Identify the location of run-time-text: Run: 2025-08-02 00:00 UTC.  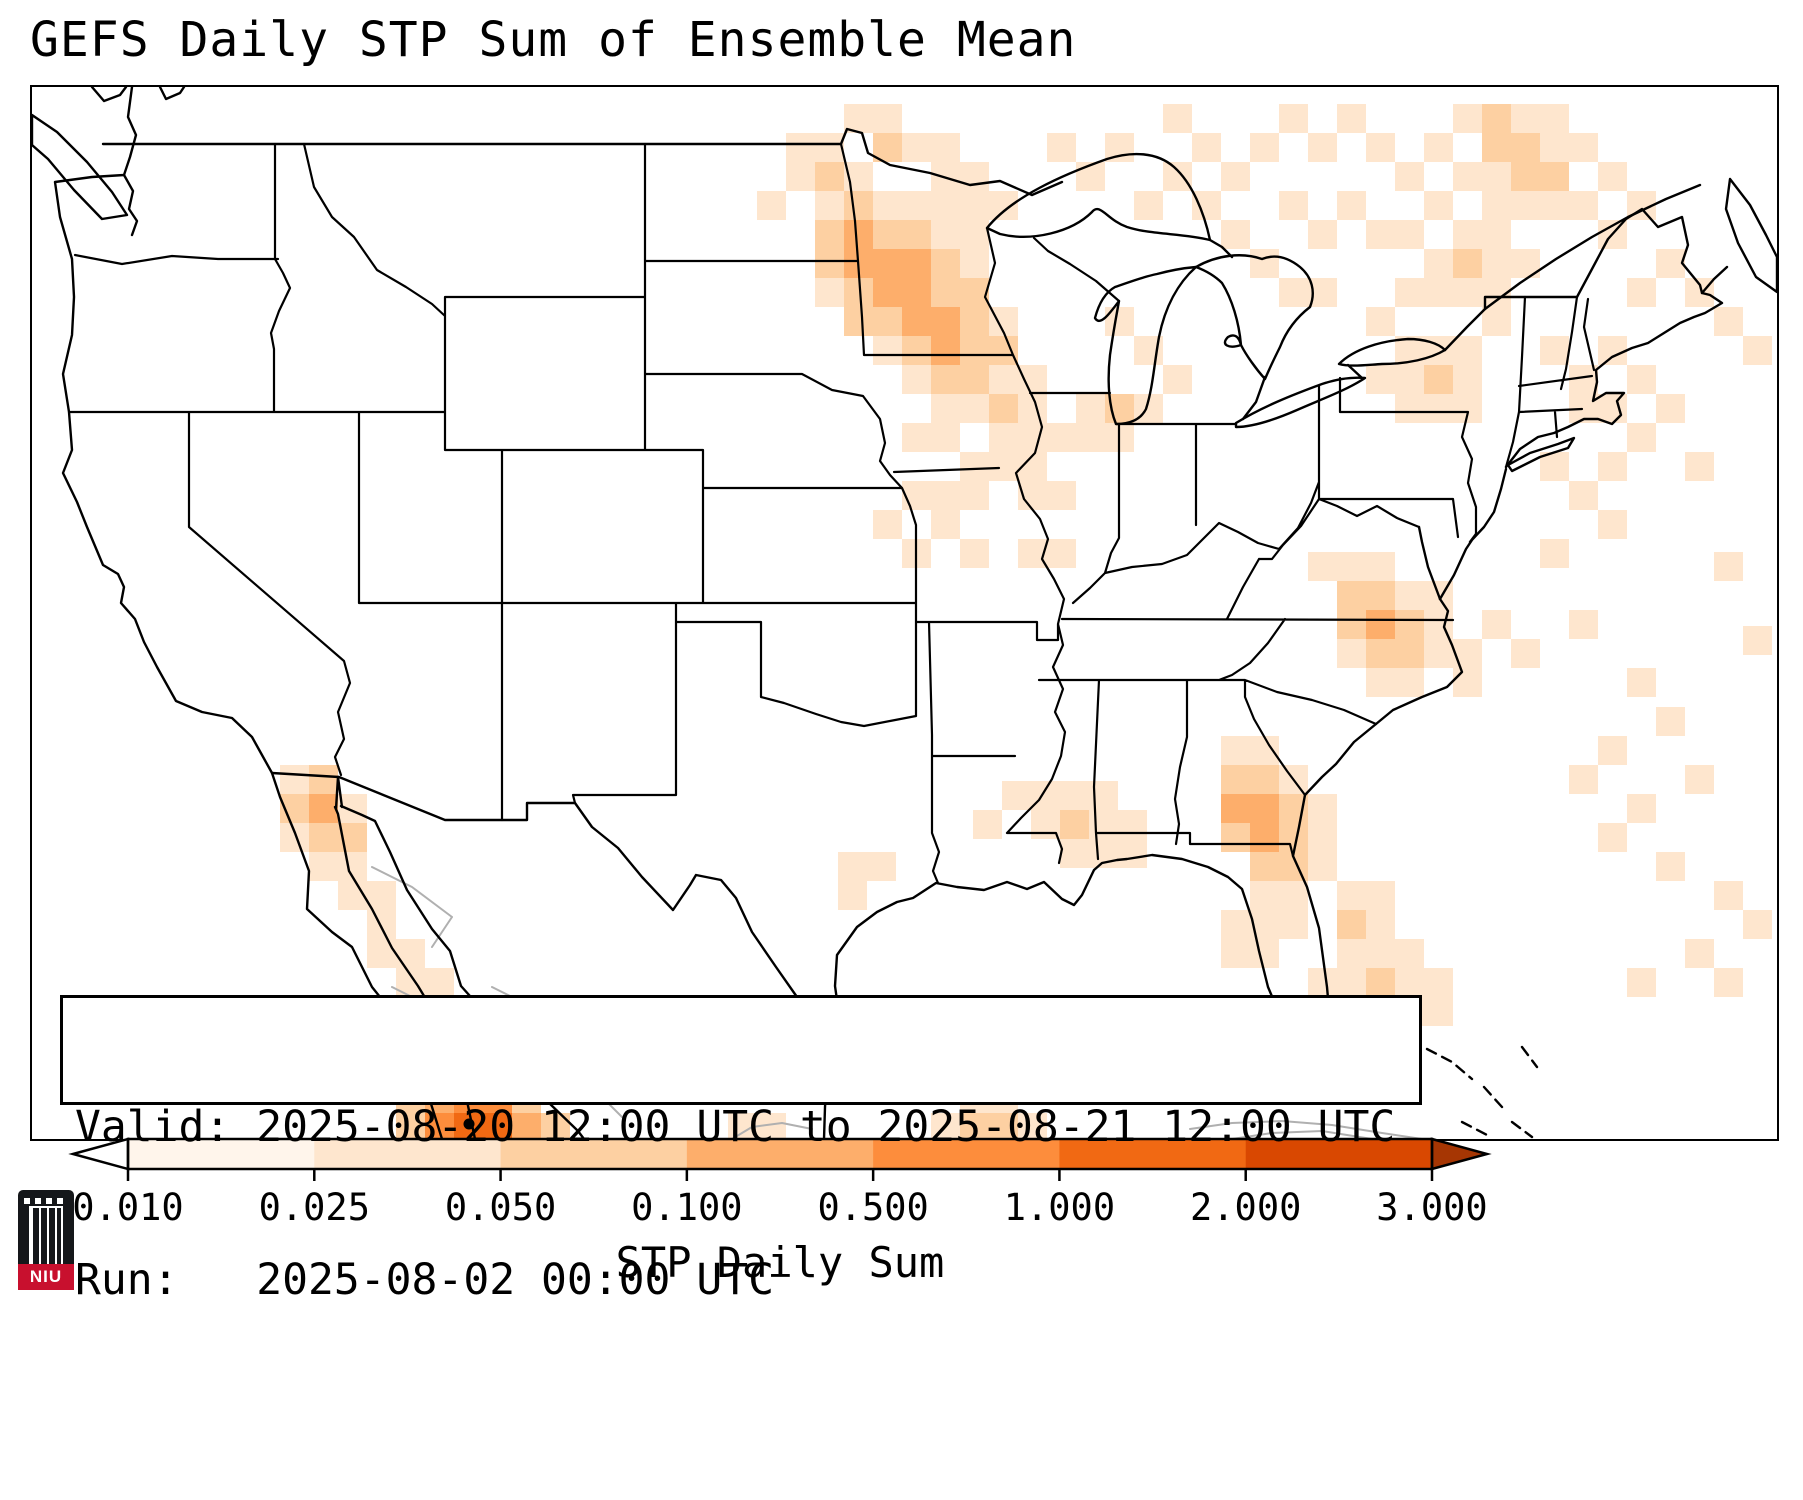
(424, 1280).